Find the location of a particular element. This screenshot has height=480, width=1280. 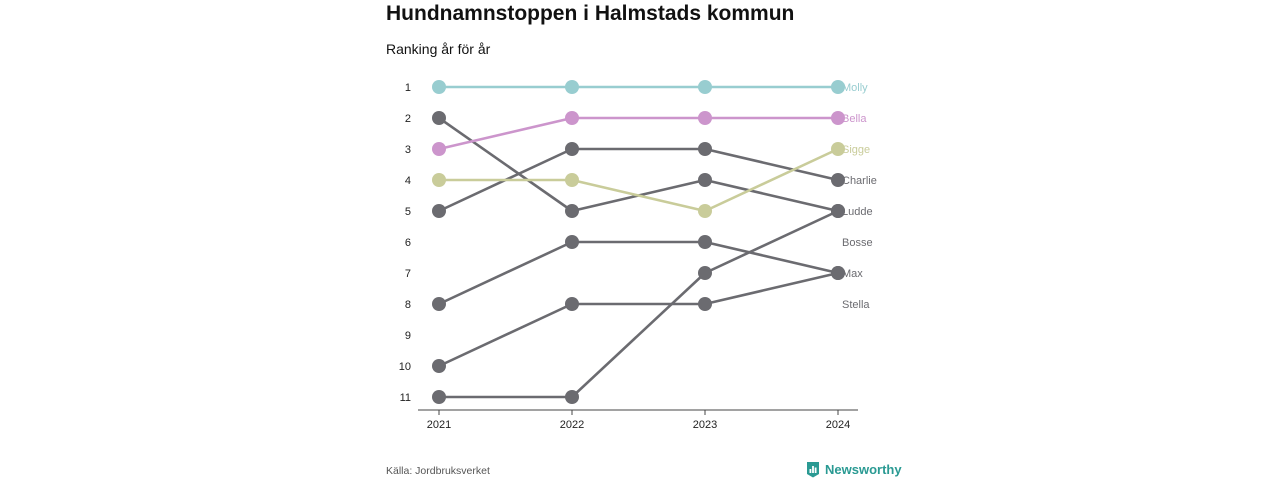

series-end-label: Bosse is located at coordinates (857, 243).